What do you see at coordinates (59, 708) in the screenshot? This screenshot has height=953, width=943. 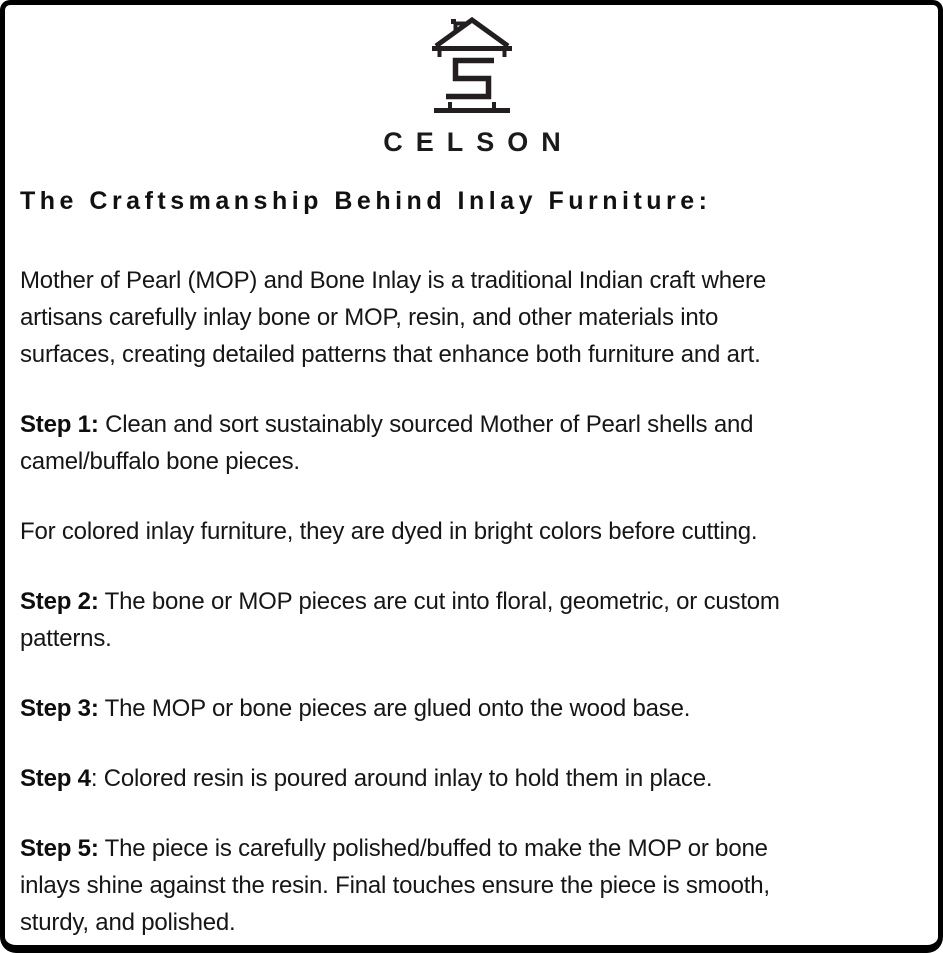 I see `step-label: Step 3:` at bounding box center [59, 708].